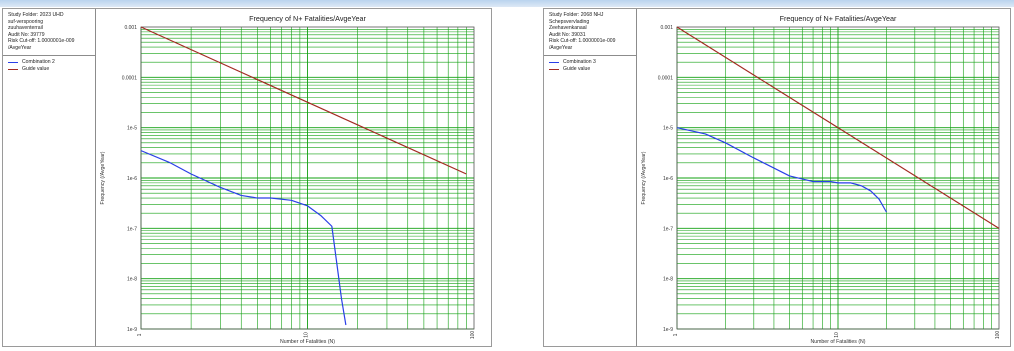  I want to click on study-subfolder-line: suf-verspooring, so click(26, 21).